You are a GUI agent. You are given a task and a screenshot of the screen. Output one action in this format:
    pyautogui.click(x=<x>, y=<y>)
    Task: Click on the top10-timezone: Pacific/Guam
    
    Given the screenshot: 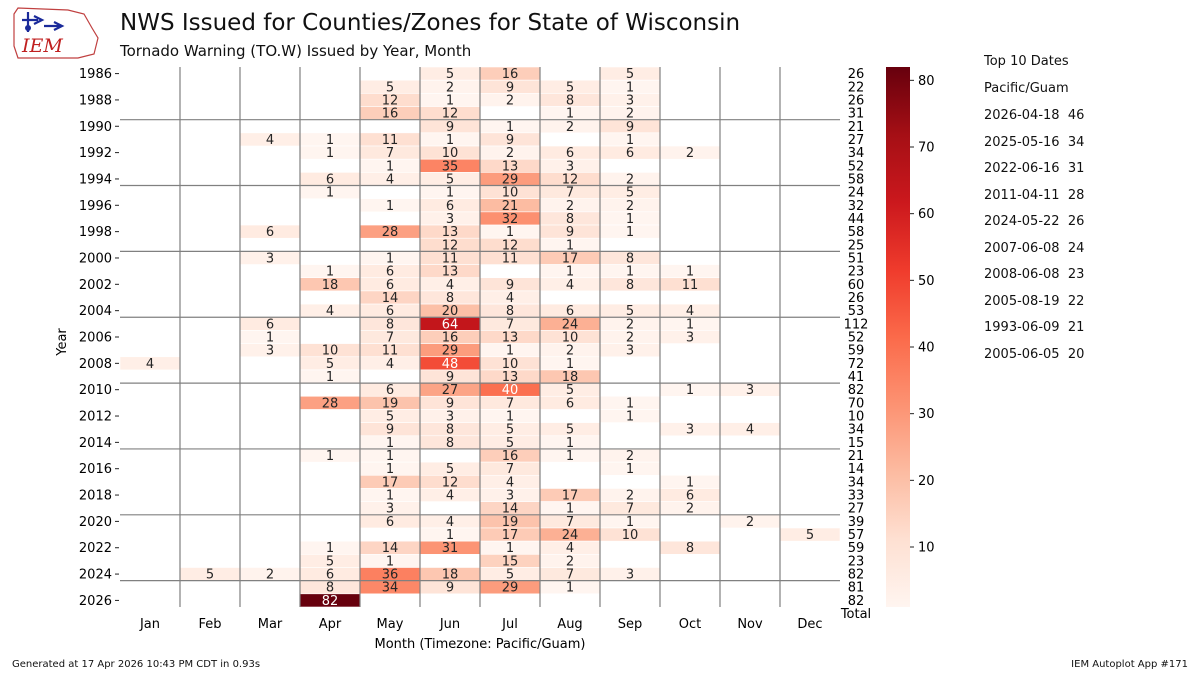 What is the action you would take?
    pyautogui.click(x=1026, y=88)
    